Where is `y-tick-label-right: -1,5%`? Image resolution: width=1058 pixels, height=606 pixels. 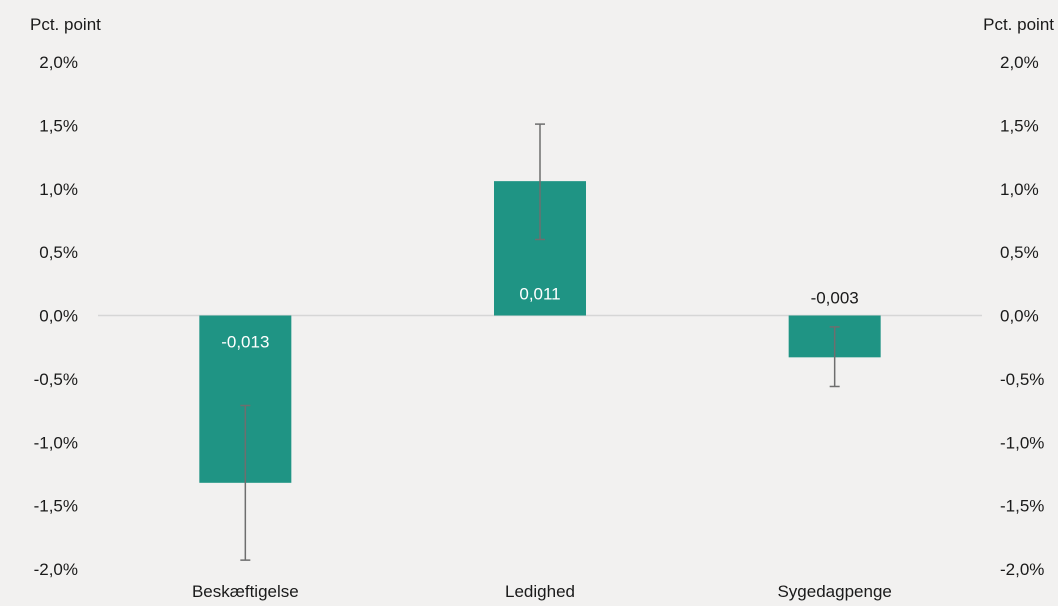 y-tick-label-right: -1,5% is located at coordinates (1022, 506).